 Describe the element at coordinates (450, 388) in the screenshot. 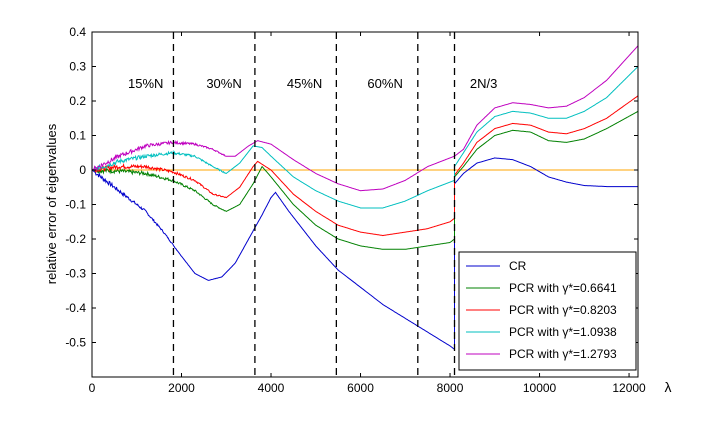

I see `x-tick-label: 8000` at that location.